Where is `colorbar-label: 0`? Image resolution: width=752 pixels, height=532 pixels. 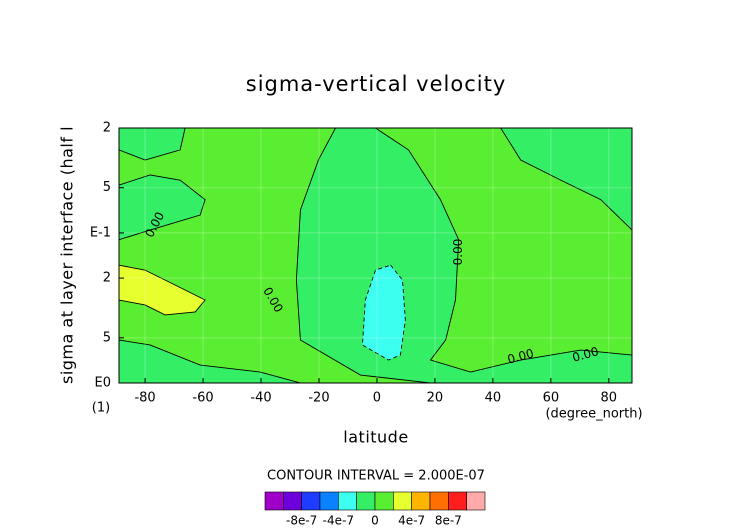
colorbar-label: 0 is located at coordinates (375, 521).